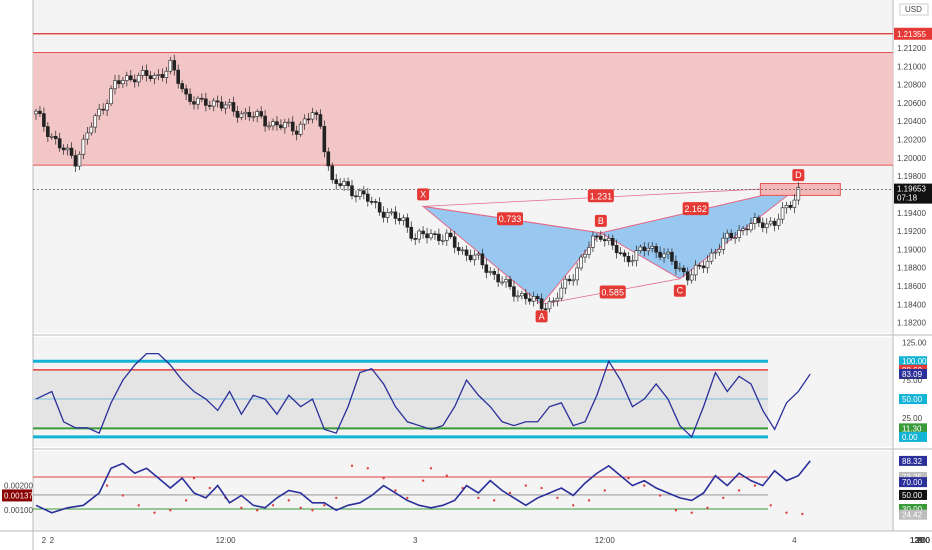  Describe the element at coordinates (680, 291) in the screenshot. I see `pattern-point-c-label: C` at that location.